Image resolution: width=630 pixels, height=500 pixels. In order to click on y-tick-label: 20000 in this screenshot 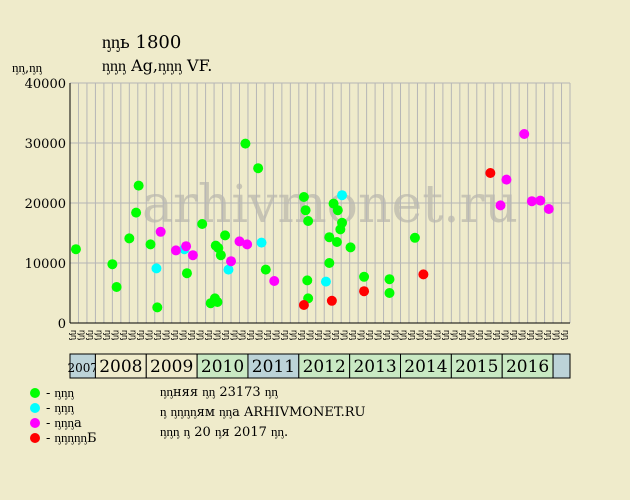, I will do `click(45, 204)`.